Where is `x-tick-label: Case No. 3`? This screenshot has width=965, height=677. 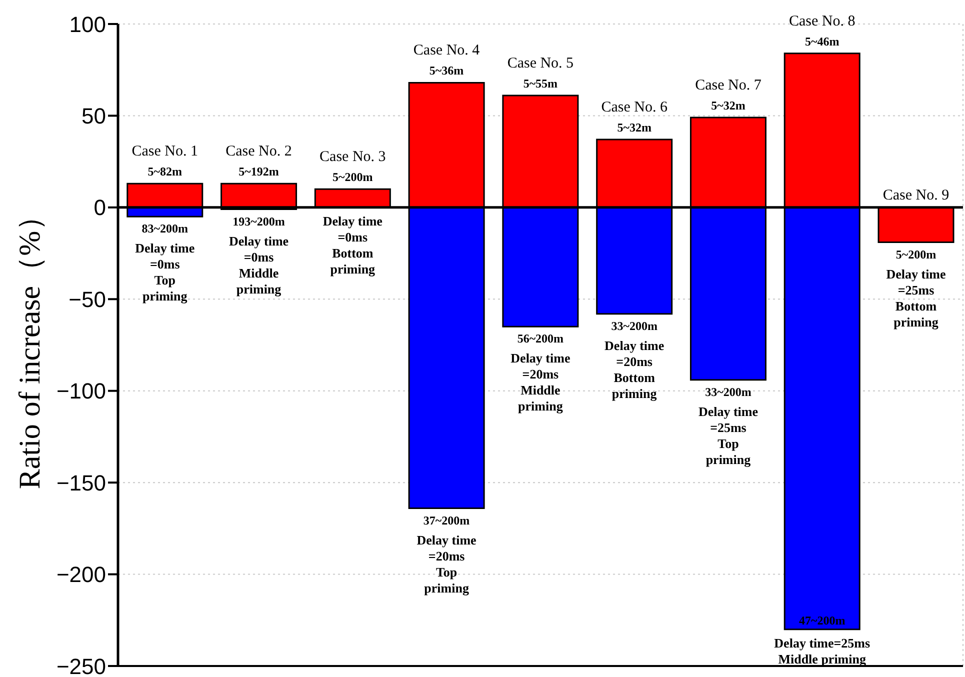
x-tick-label: Case No. 3 is located at coordinates (353, 157).